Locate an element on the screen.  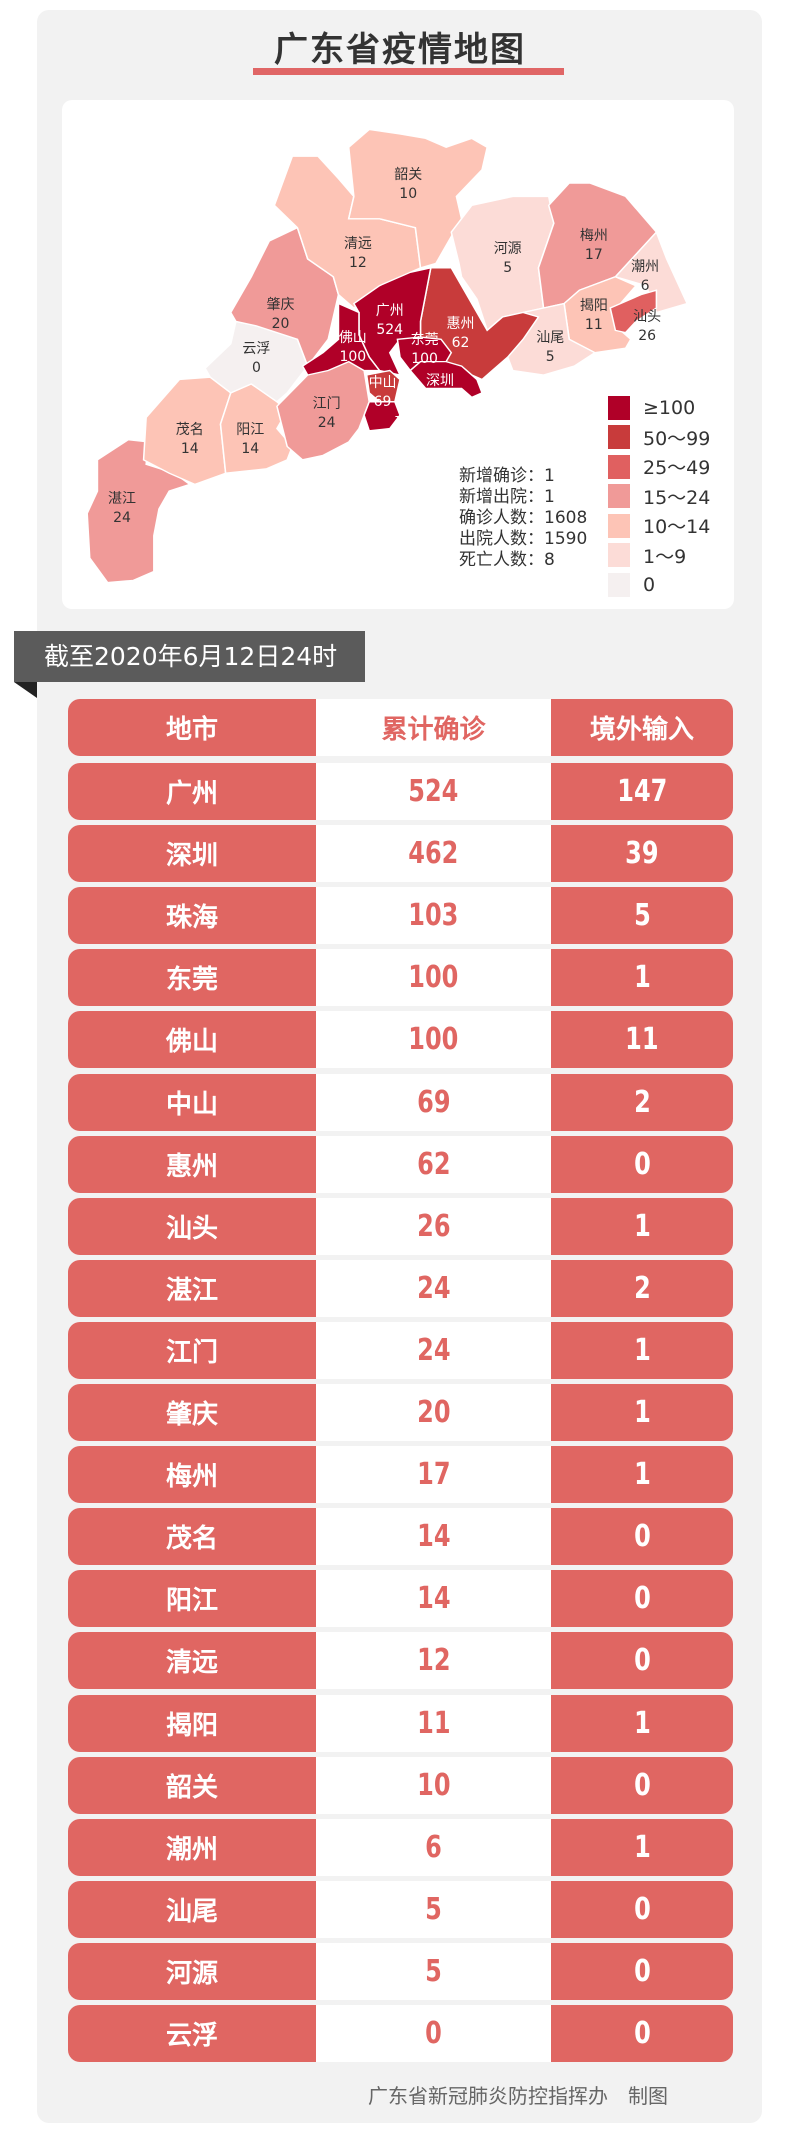
stat-line: 确诊人数：1608 is located at coordinates (523, 518).